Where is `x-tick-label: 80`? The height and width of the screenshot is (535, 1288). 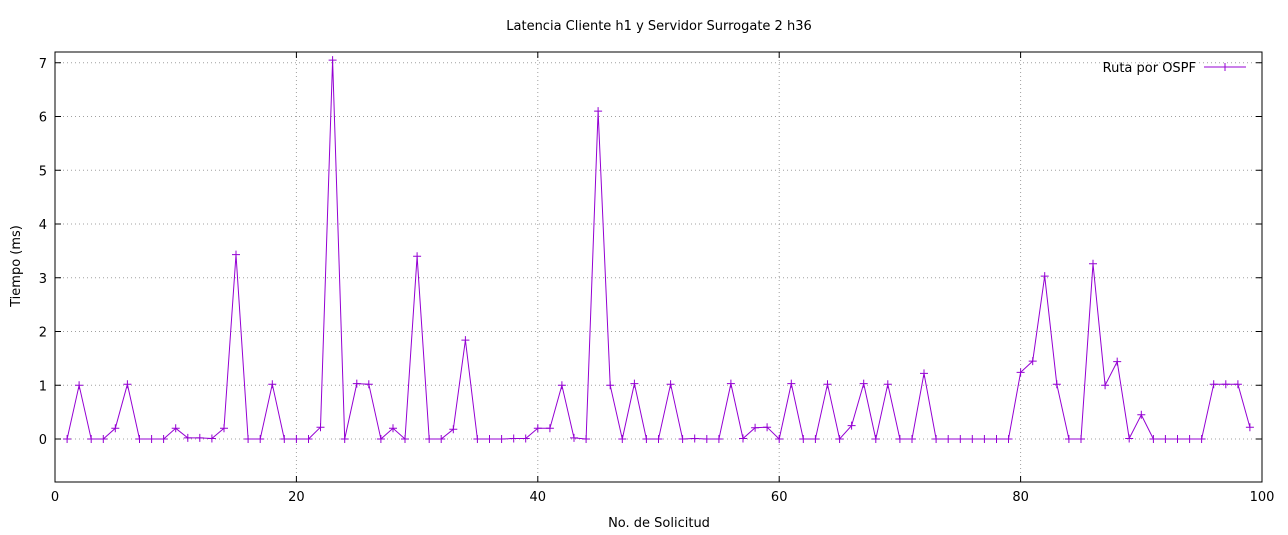
x-tick-label: 80 is located at coordinates (1020, 497).